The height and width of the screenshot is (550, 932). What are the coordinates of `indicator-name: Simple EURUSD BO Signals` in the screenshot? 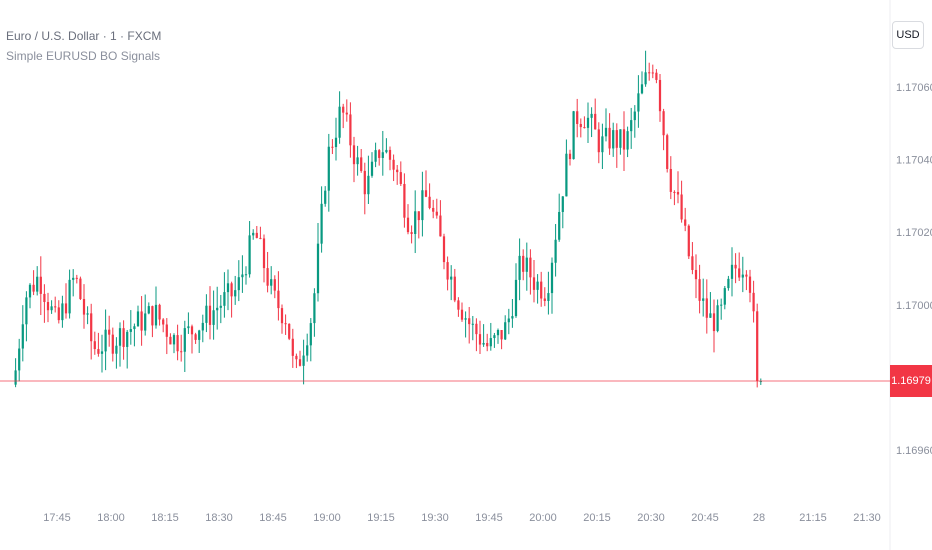 It's located at (83, 56).